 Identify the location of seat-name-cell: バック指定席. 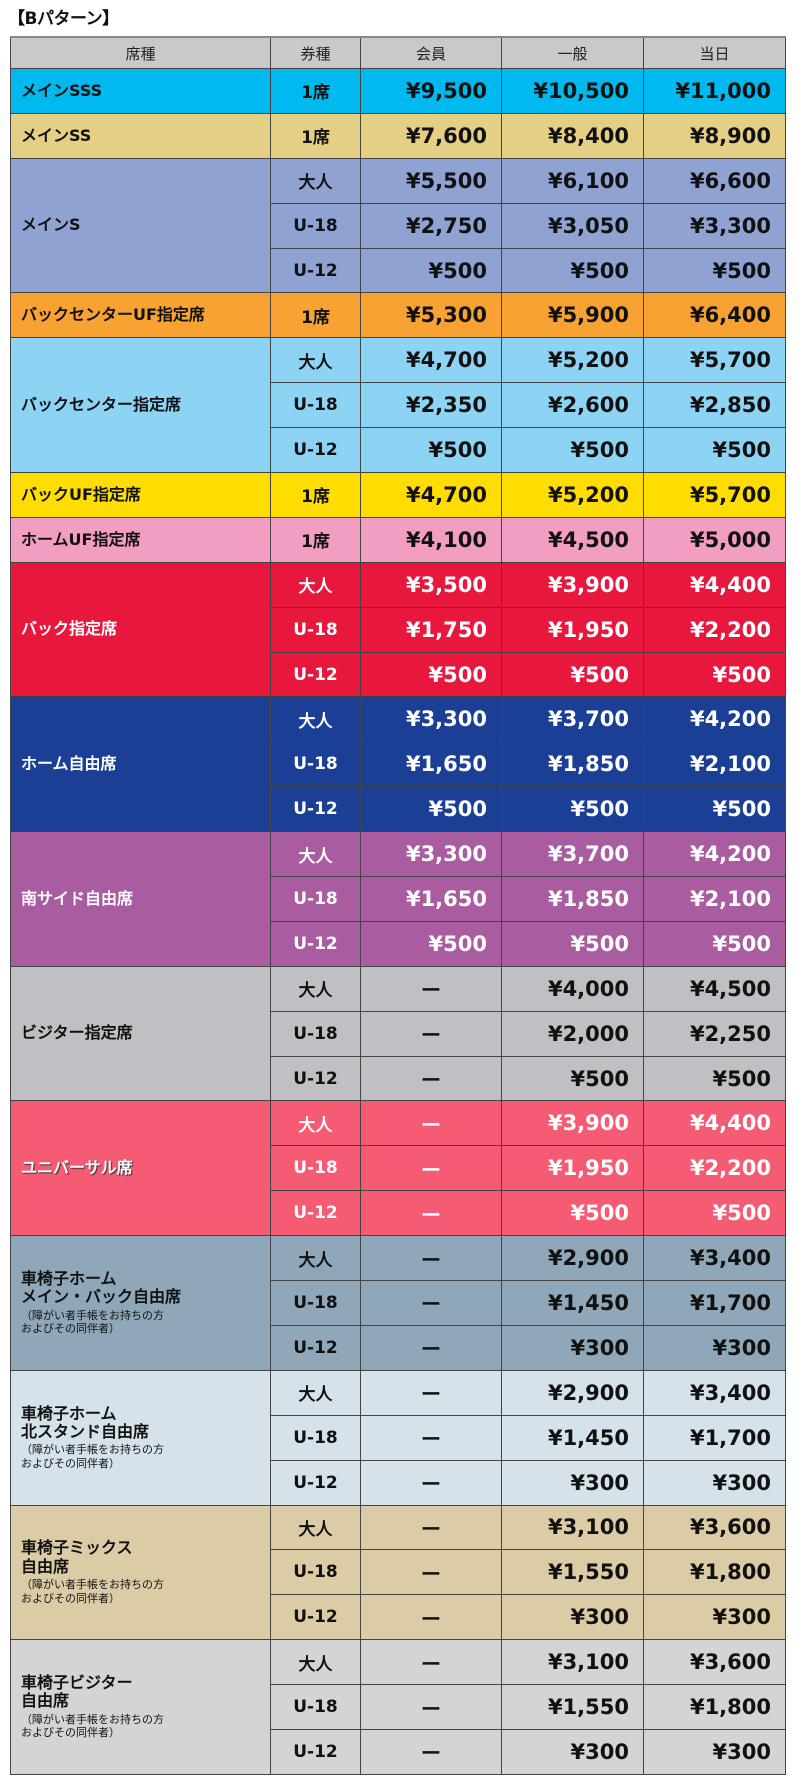
(140, 629).